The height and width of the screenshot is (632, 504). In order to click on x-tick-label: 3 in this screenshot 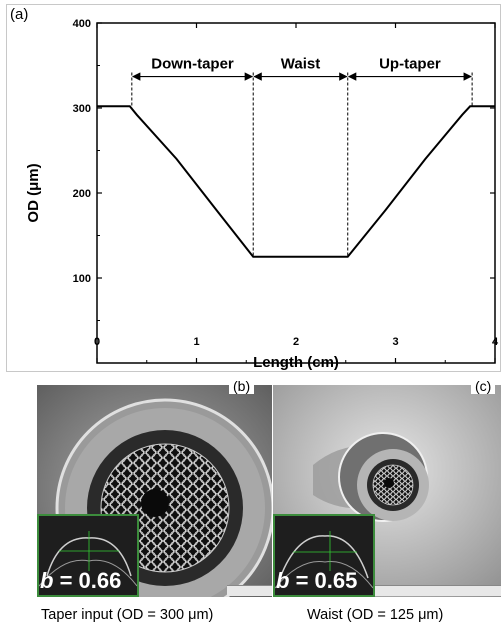, I will do `click(395, 342)`.